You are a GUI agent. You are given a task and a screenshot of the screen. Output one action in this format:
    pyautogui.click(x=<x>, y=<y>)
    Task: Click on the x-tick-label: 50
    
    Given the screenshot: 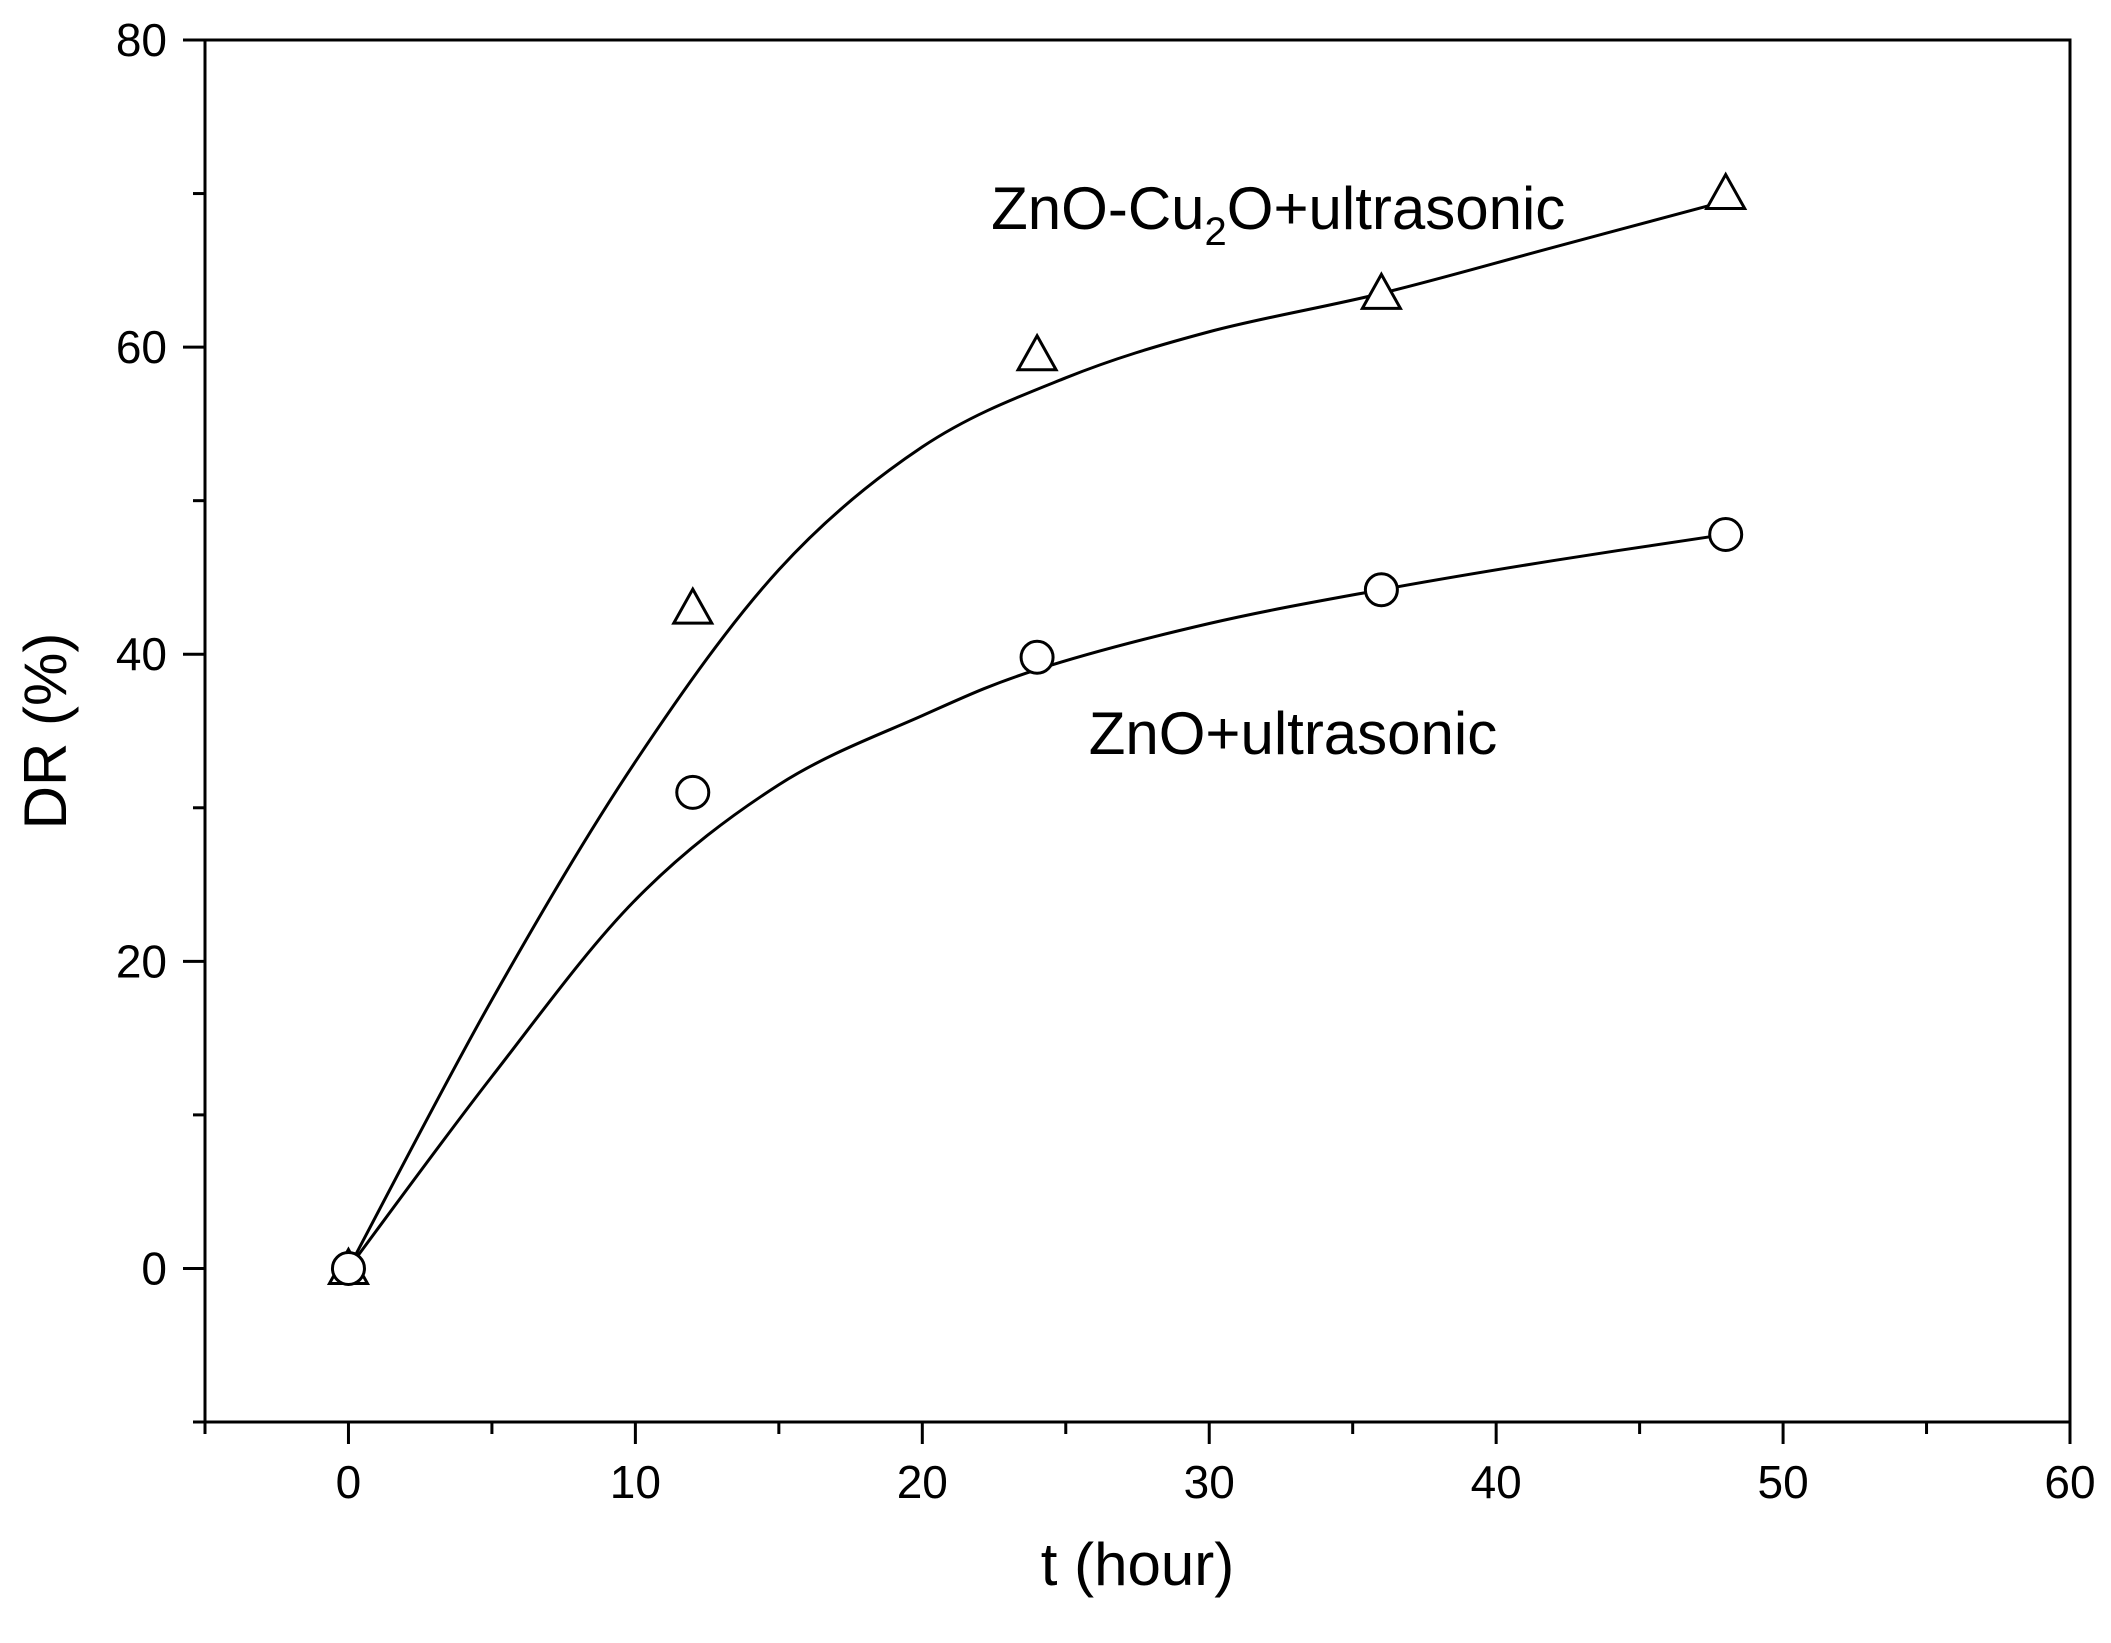 What is the action you would take?
    pyautogui.click(x=1782, y=1482)
    